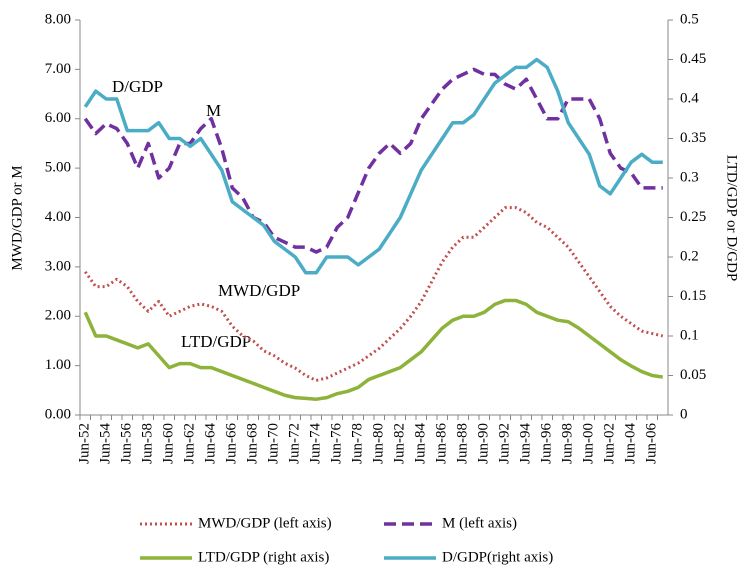  What do you see at coordinates (689, 19) in the screenshot?
I see `y2-tick-label: 0.5` at bounding box center [689, 19].